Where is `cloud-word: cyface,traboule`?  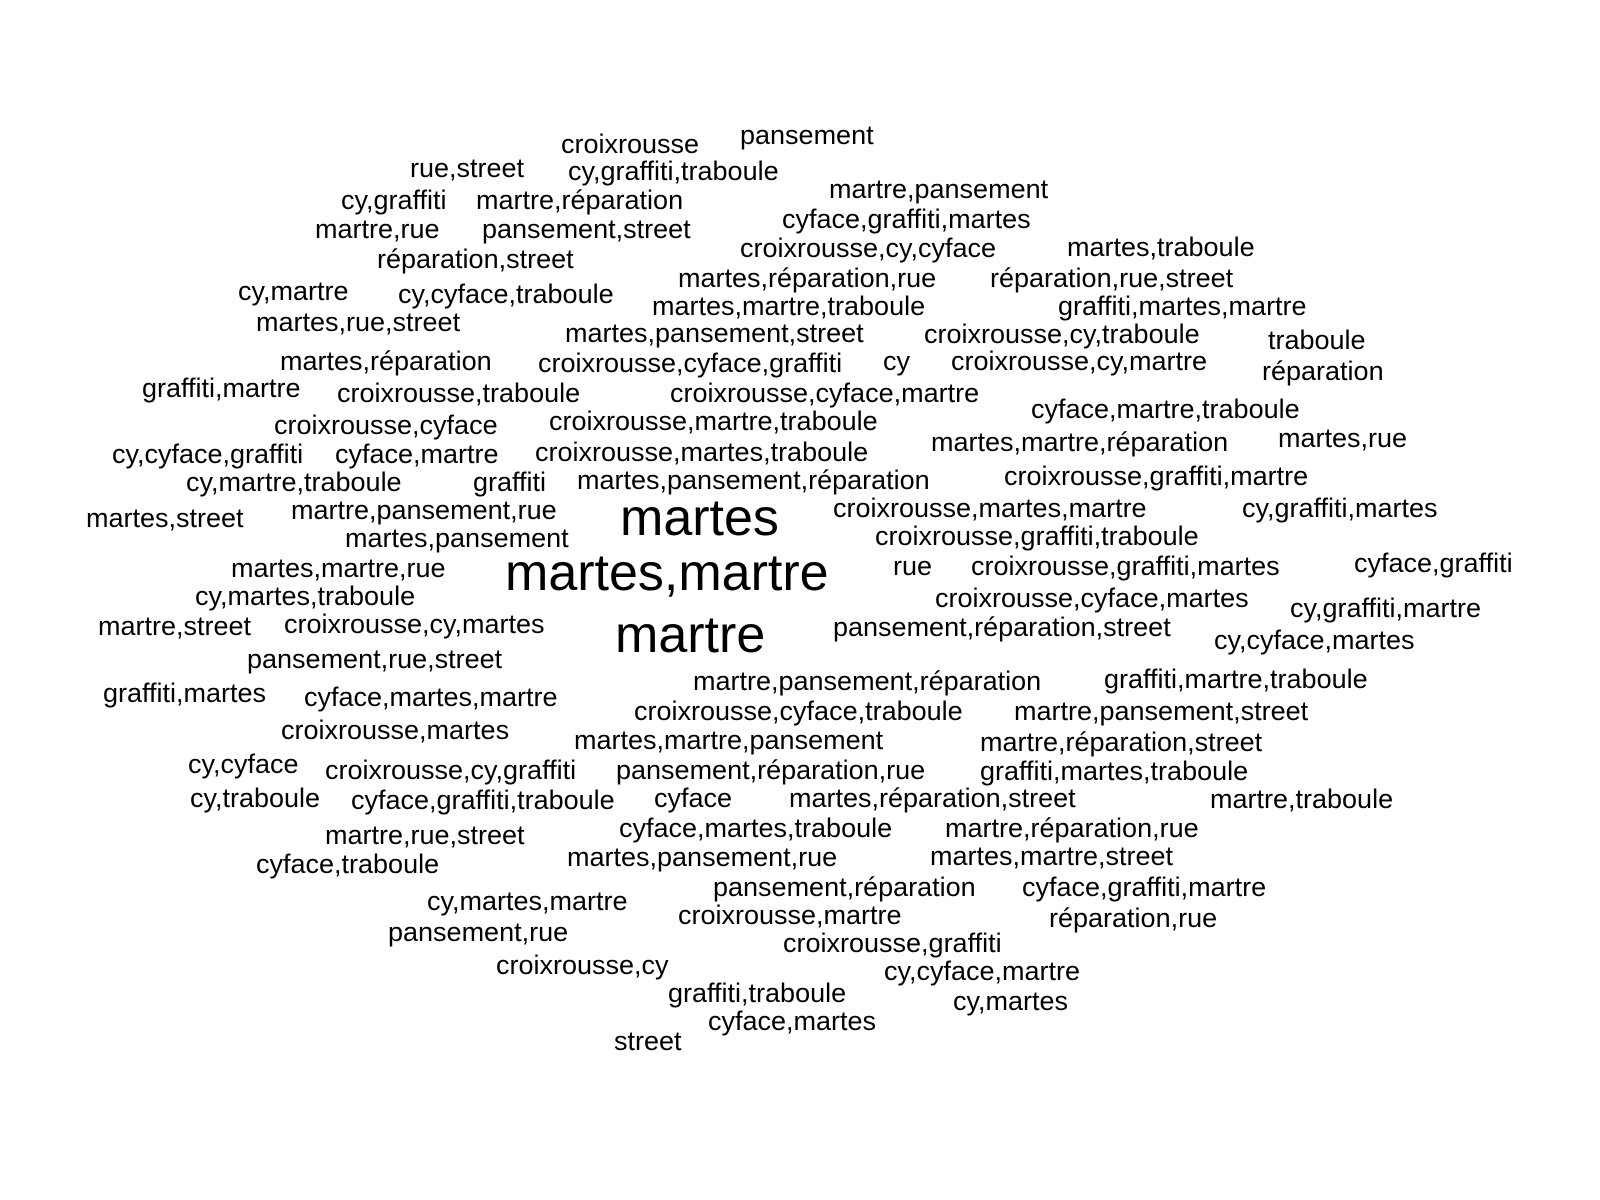
cloud-word: cyface,traboule is located at coordinates (348, 864).